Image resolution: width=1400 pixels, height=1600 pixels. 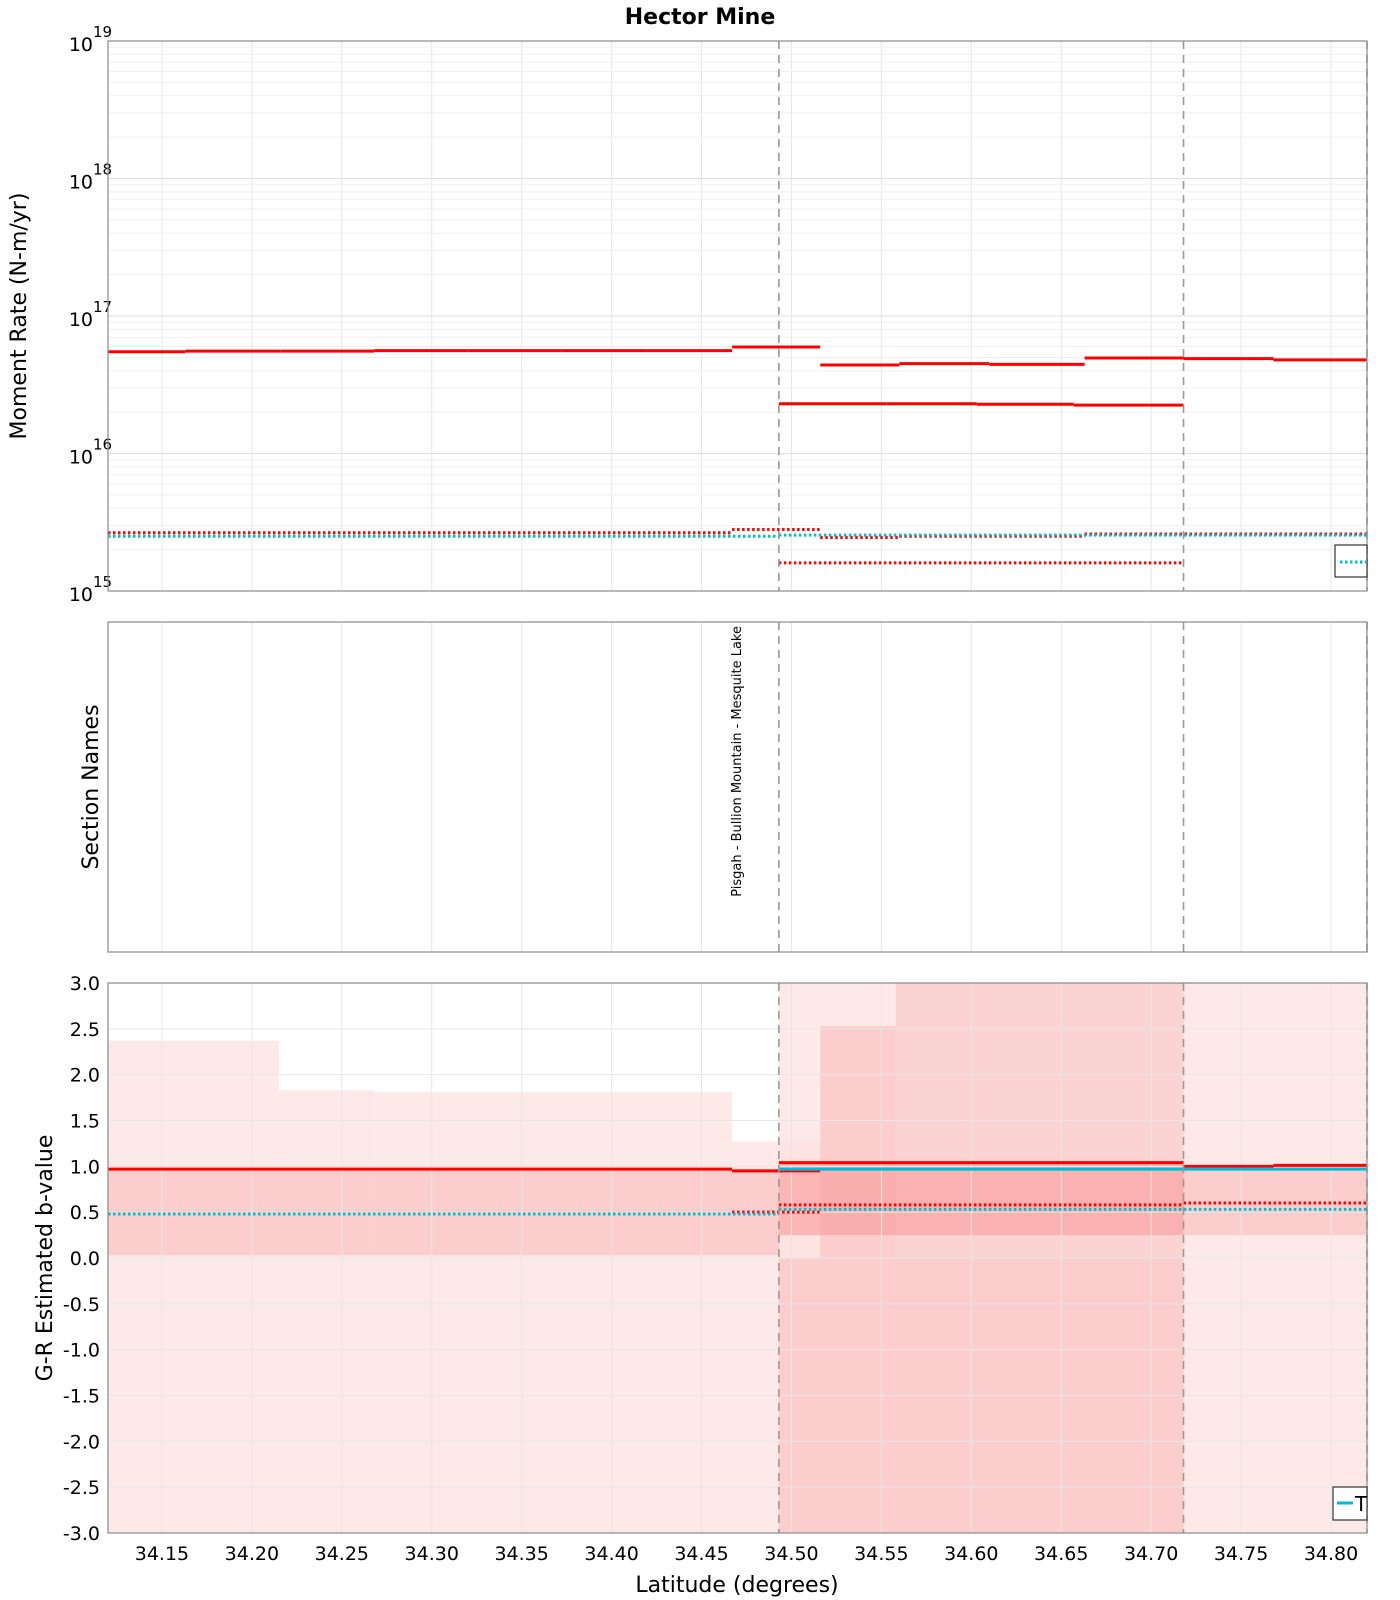 I want to click on x-tick-label: 34.55, so click(x=881, y=1554).